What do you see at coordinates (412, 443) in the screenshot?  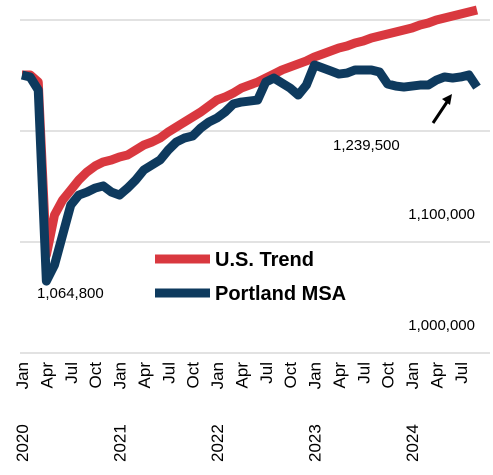 I see `year-label: 2024` at bounding box center [412, 443].